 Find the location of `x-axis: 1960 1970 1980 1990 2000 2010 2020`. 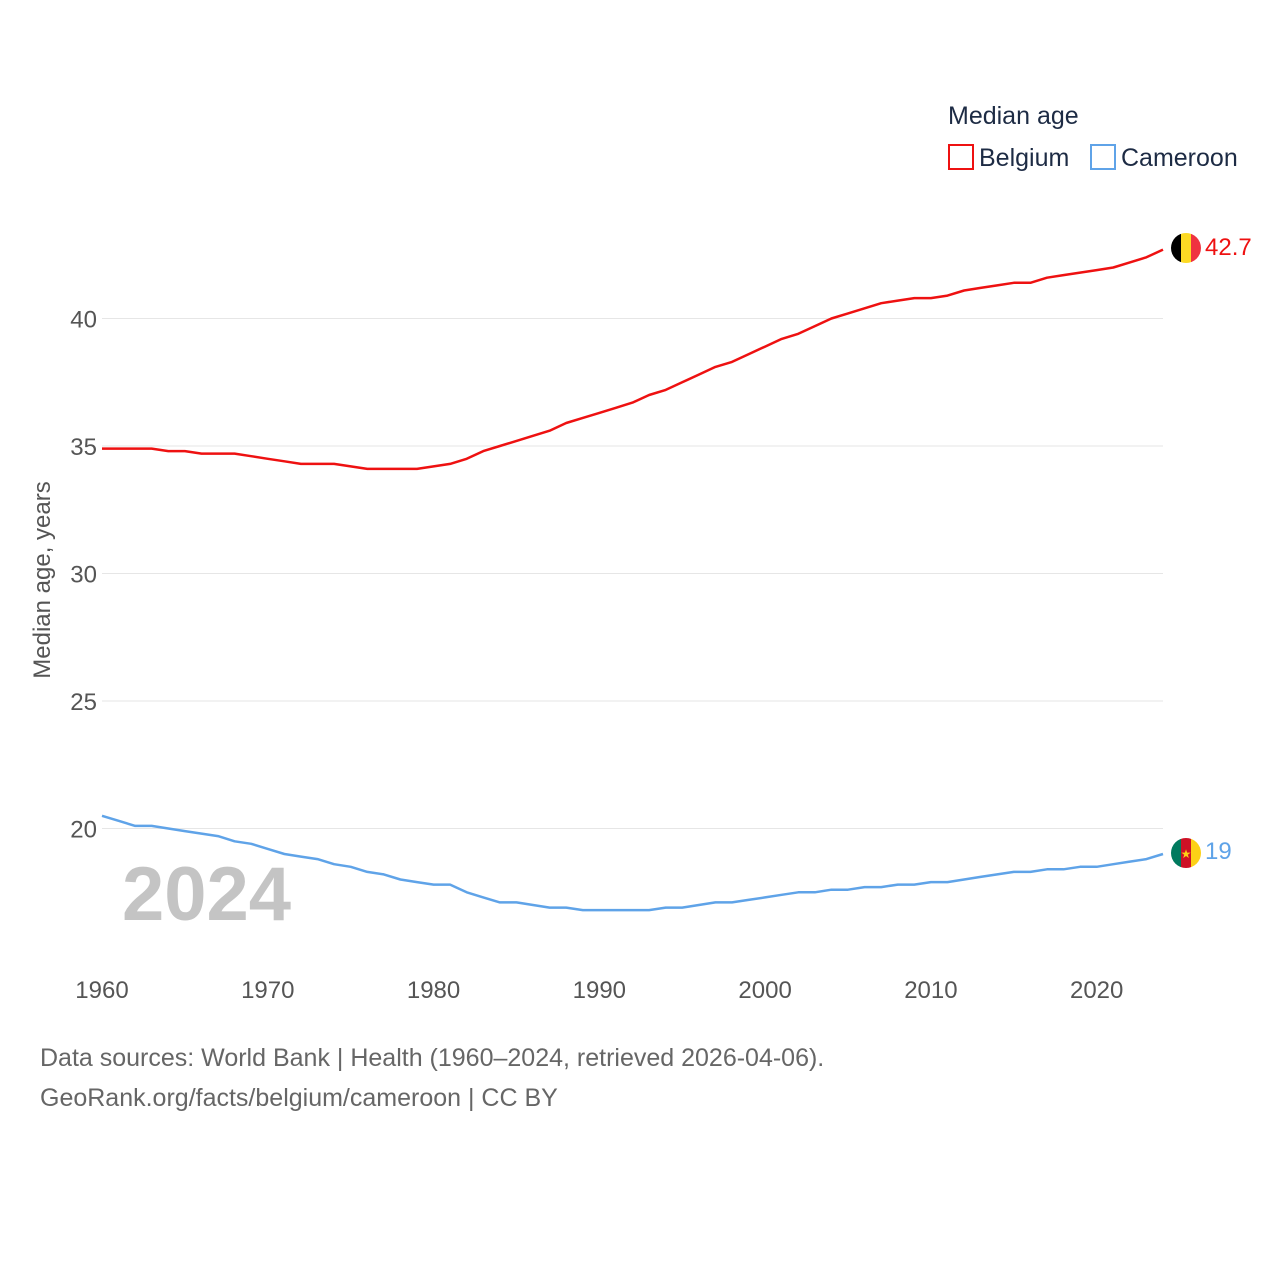

x-axis: 1960 1970 1980 1990 2000 2010 2020 is located at coordinates (599, 990).